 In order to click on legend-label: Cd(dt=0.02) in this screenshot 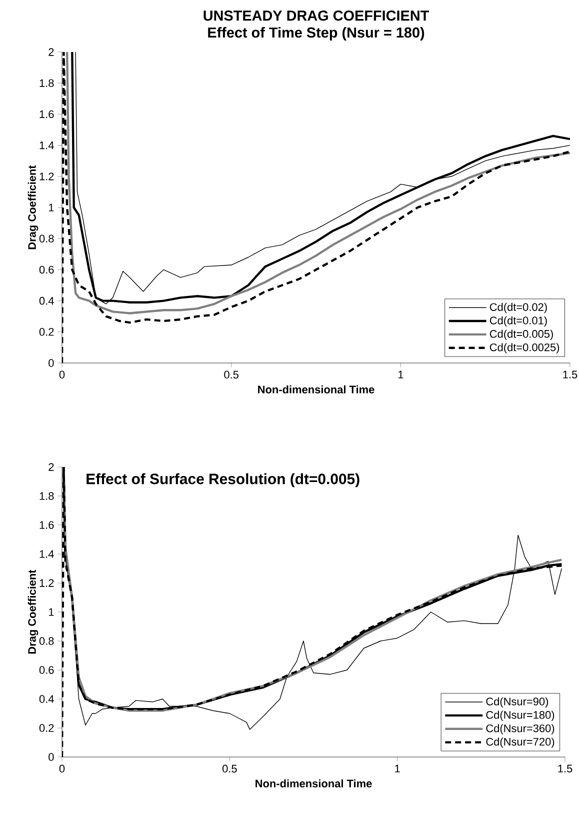, I will do `click(518, 308)`.